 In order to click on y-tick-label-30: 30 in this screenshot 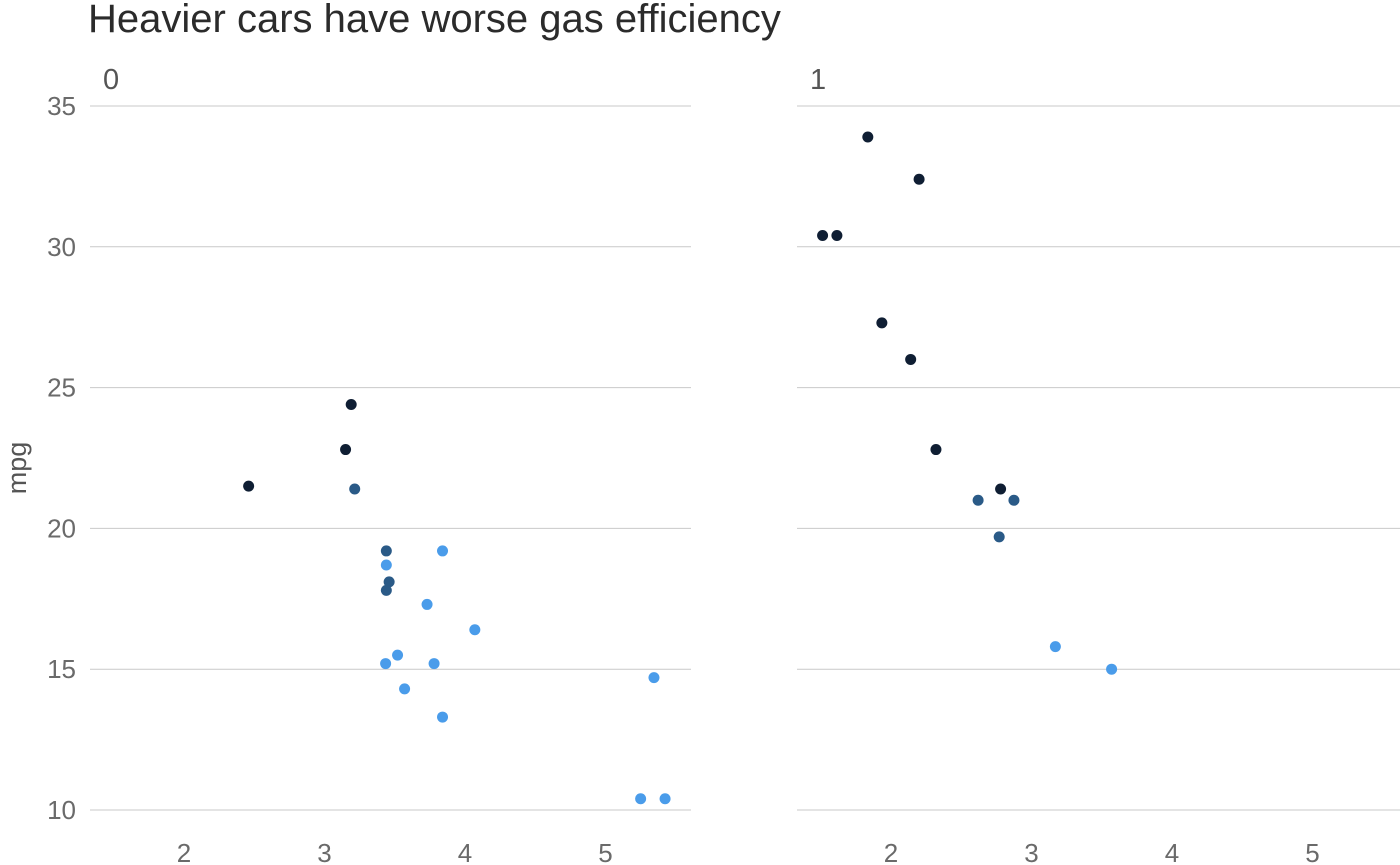, I will do `click(61, 247)`.